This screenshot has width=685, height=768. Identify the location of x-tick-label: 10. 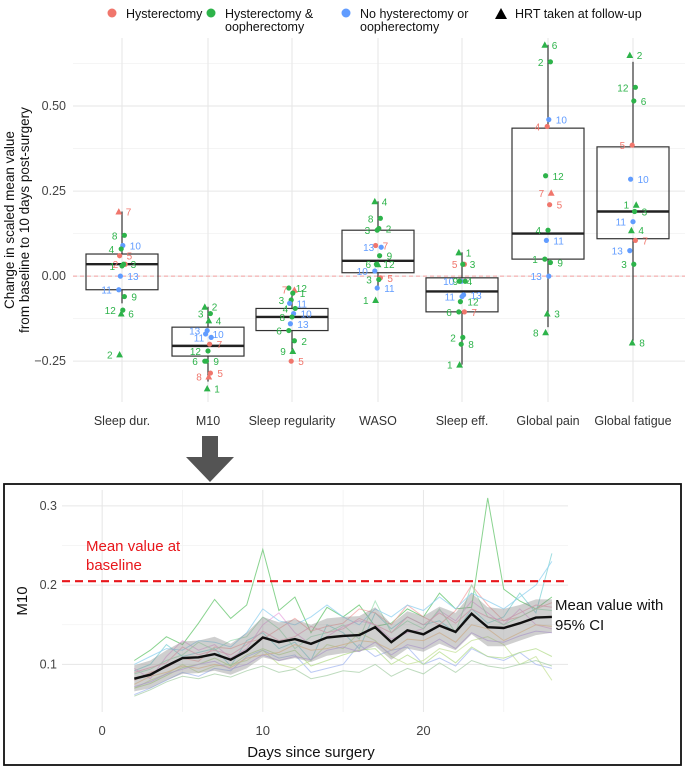
(263, 730).